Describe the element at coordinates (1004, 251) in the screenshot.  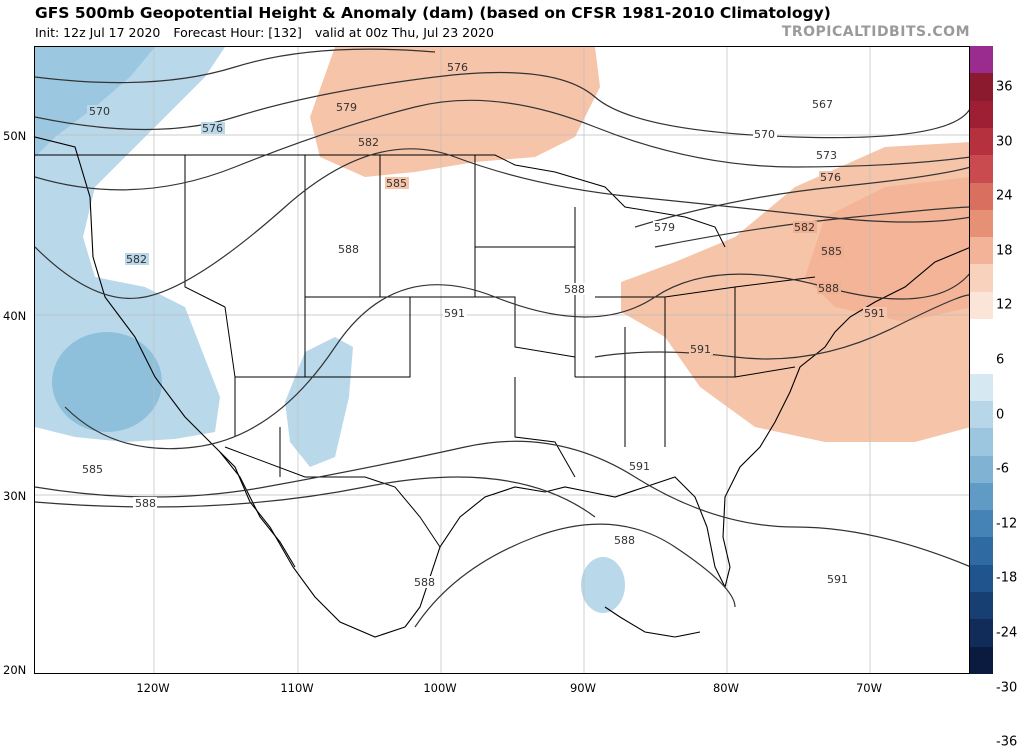
I see `colorbar-label: 18` at that location.